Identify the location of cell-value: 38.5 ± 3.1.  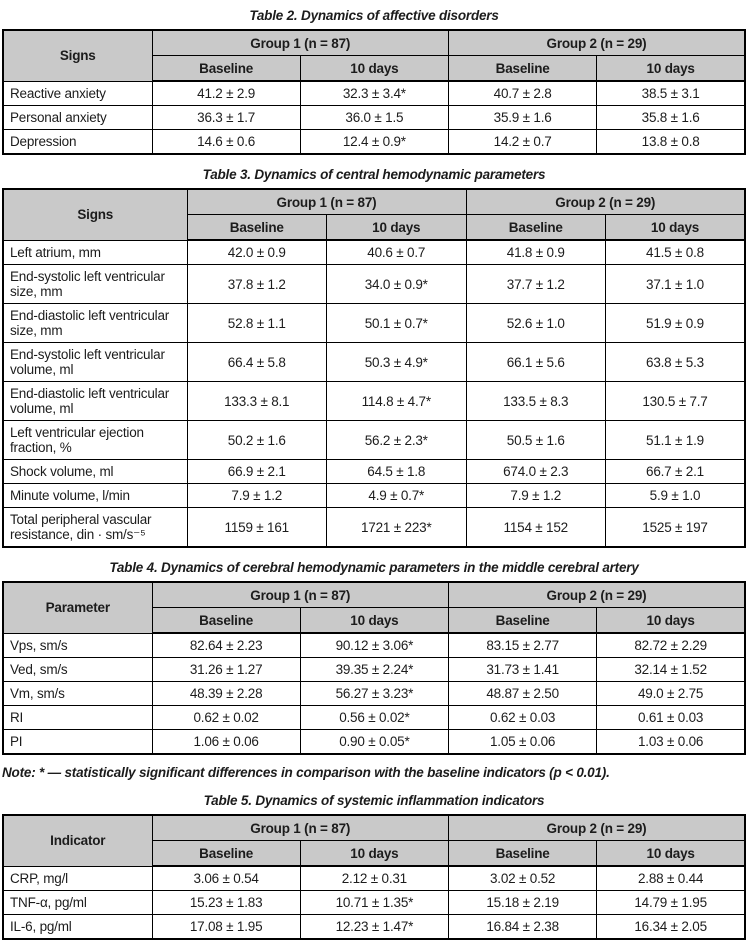
(671, 93).